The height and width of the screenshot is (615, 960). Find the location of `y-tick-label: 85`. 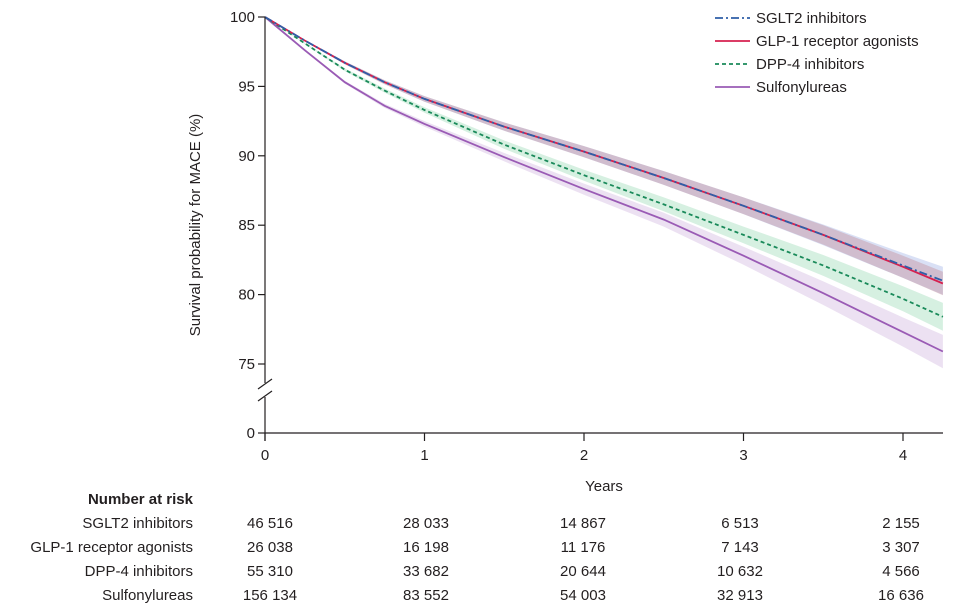

y-tick-label: 85 is located at coordinates (246, 225).